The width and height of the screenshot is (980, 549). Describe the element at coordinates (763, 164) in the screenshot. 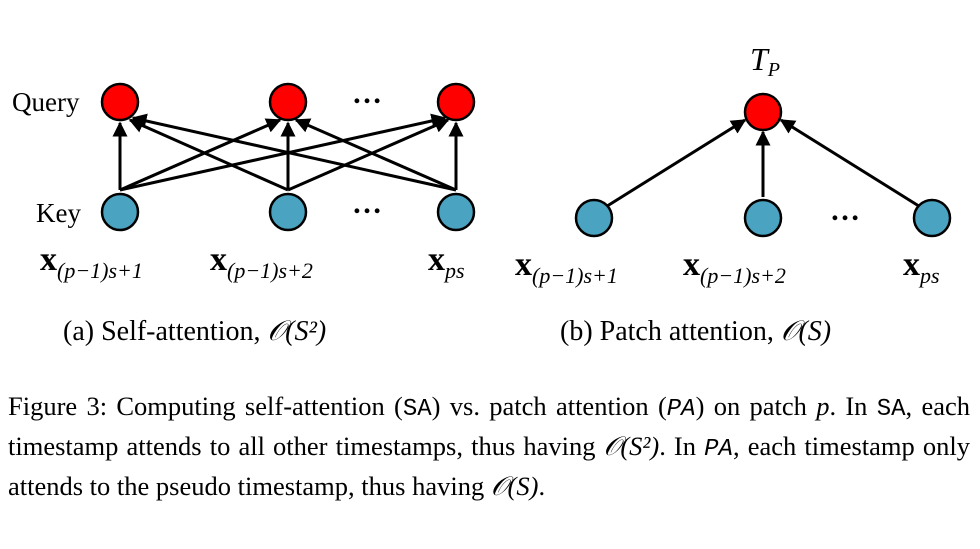

I see `attention-edges-b` at that location.